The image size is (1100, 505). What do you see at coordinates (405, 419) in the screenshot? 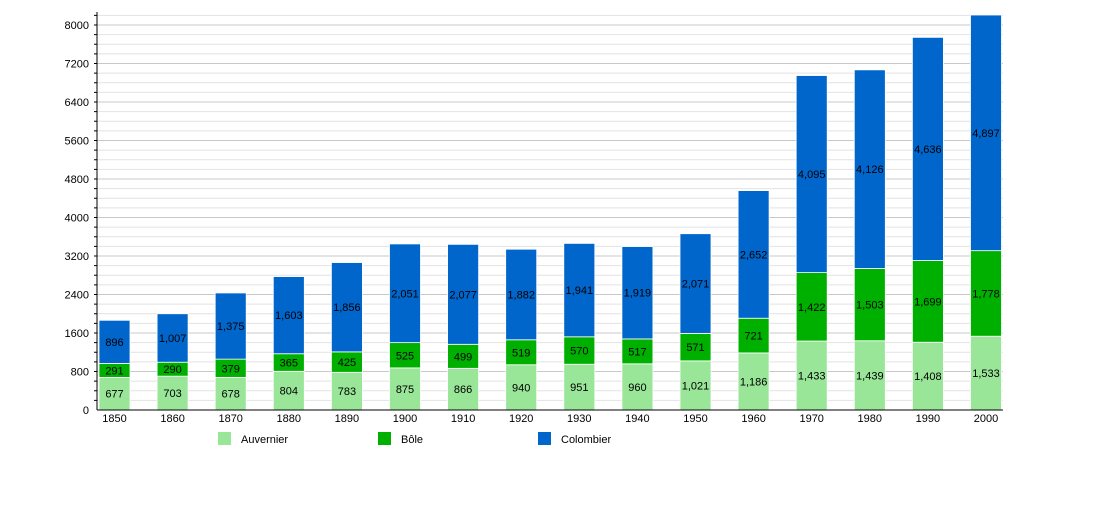
I see `x-tick-label: 1900` at bounding box center [405, 419].